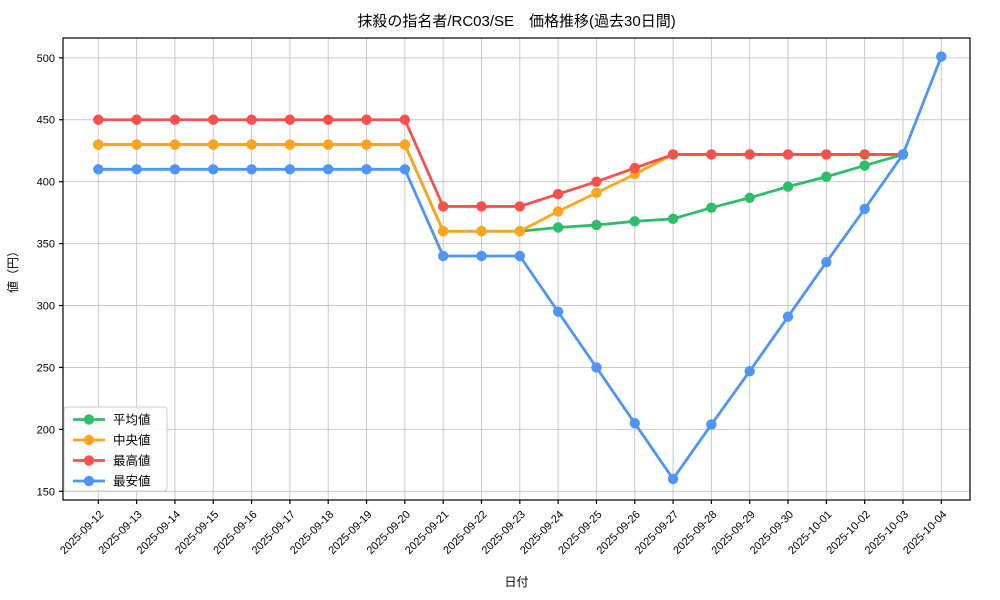  Describe the element at coordinates (46, 121) in the screenshot. I see `y-tick-label: 450` at that location.